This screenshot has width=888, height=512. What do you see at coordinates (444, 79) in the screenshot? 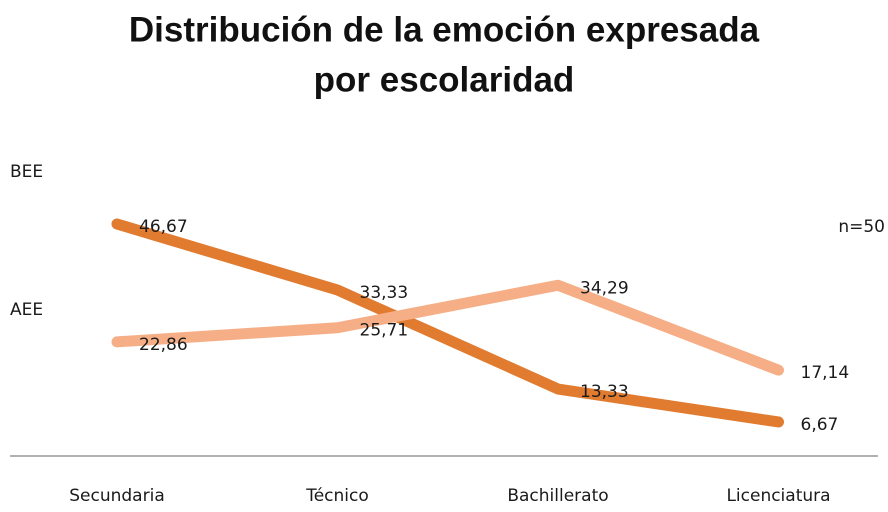
I see `chart-title: por escolaridad` at bounding box center [444, 79].